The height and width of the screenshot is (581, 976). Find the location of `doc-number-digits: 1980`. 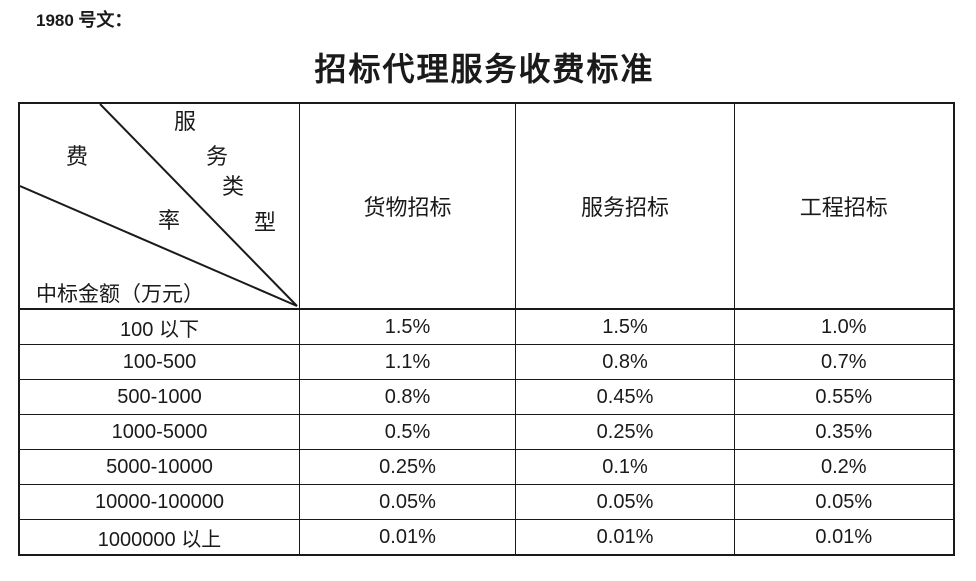

doc-number-digits: 1980 is located at coordinates (55, 20).